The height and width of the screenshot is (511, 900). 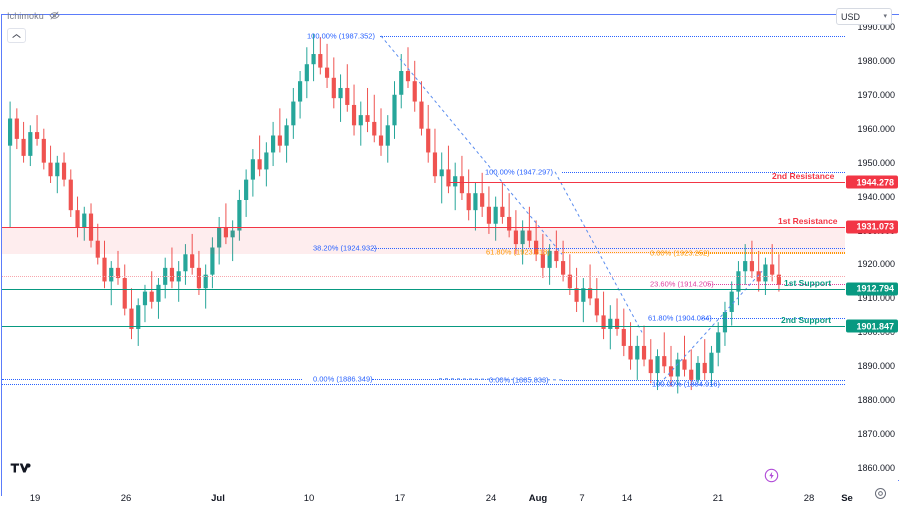 I want to click on current-price-line, so click(x=423, y=277).